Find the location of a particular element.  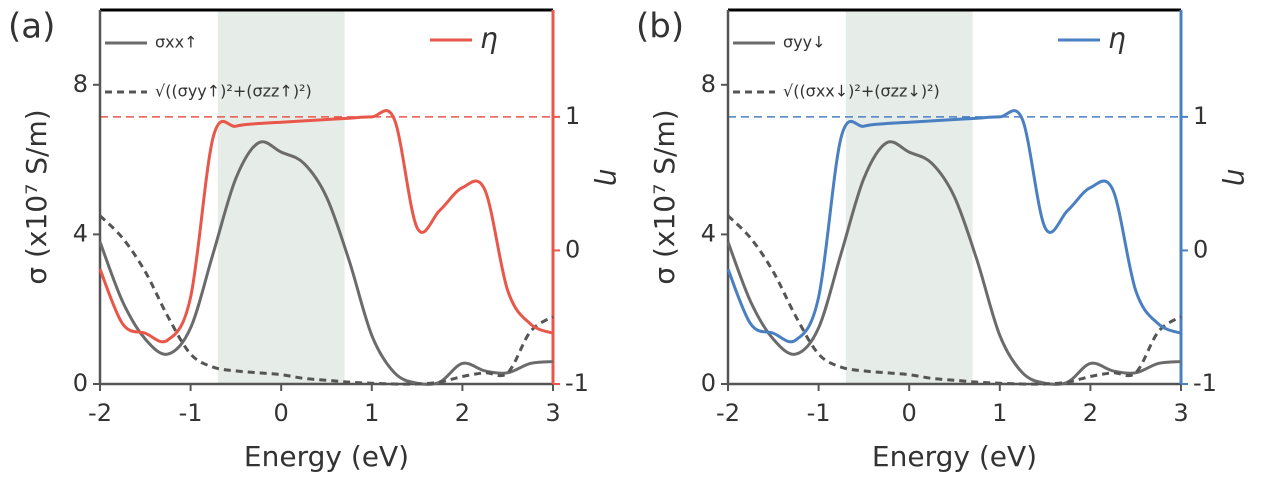

panel-label: (b) is located at coordinates (660, 27).